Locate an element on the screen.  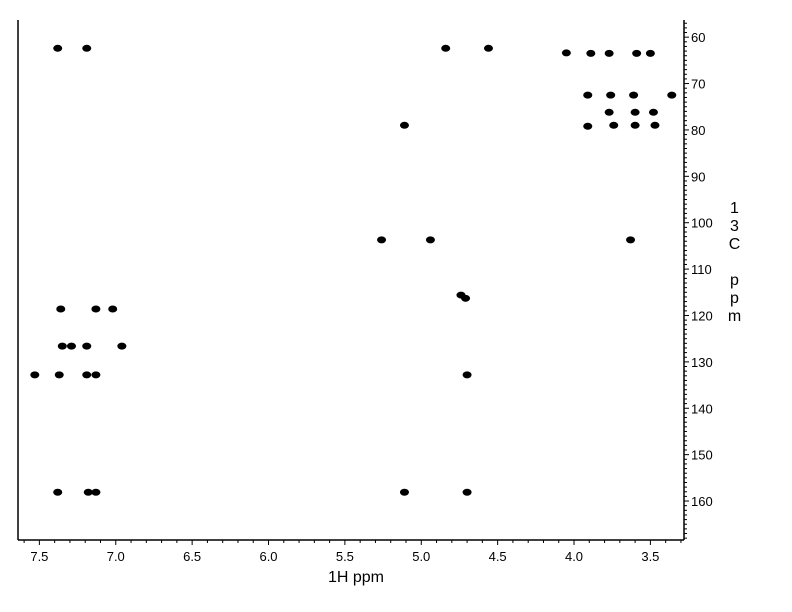
y-tick-label: 60 is located at coordinates (698, 37).